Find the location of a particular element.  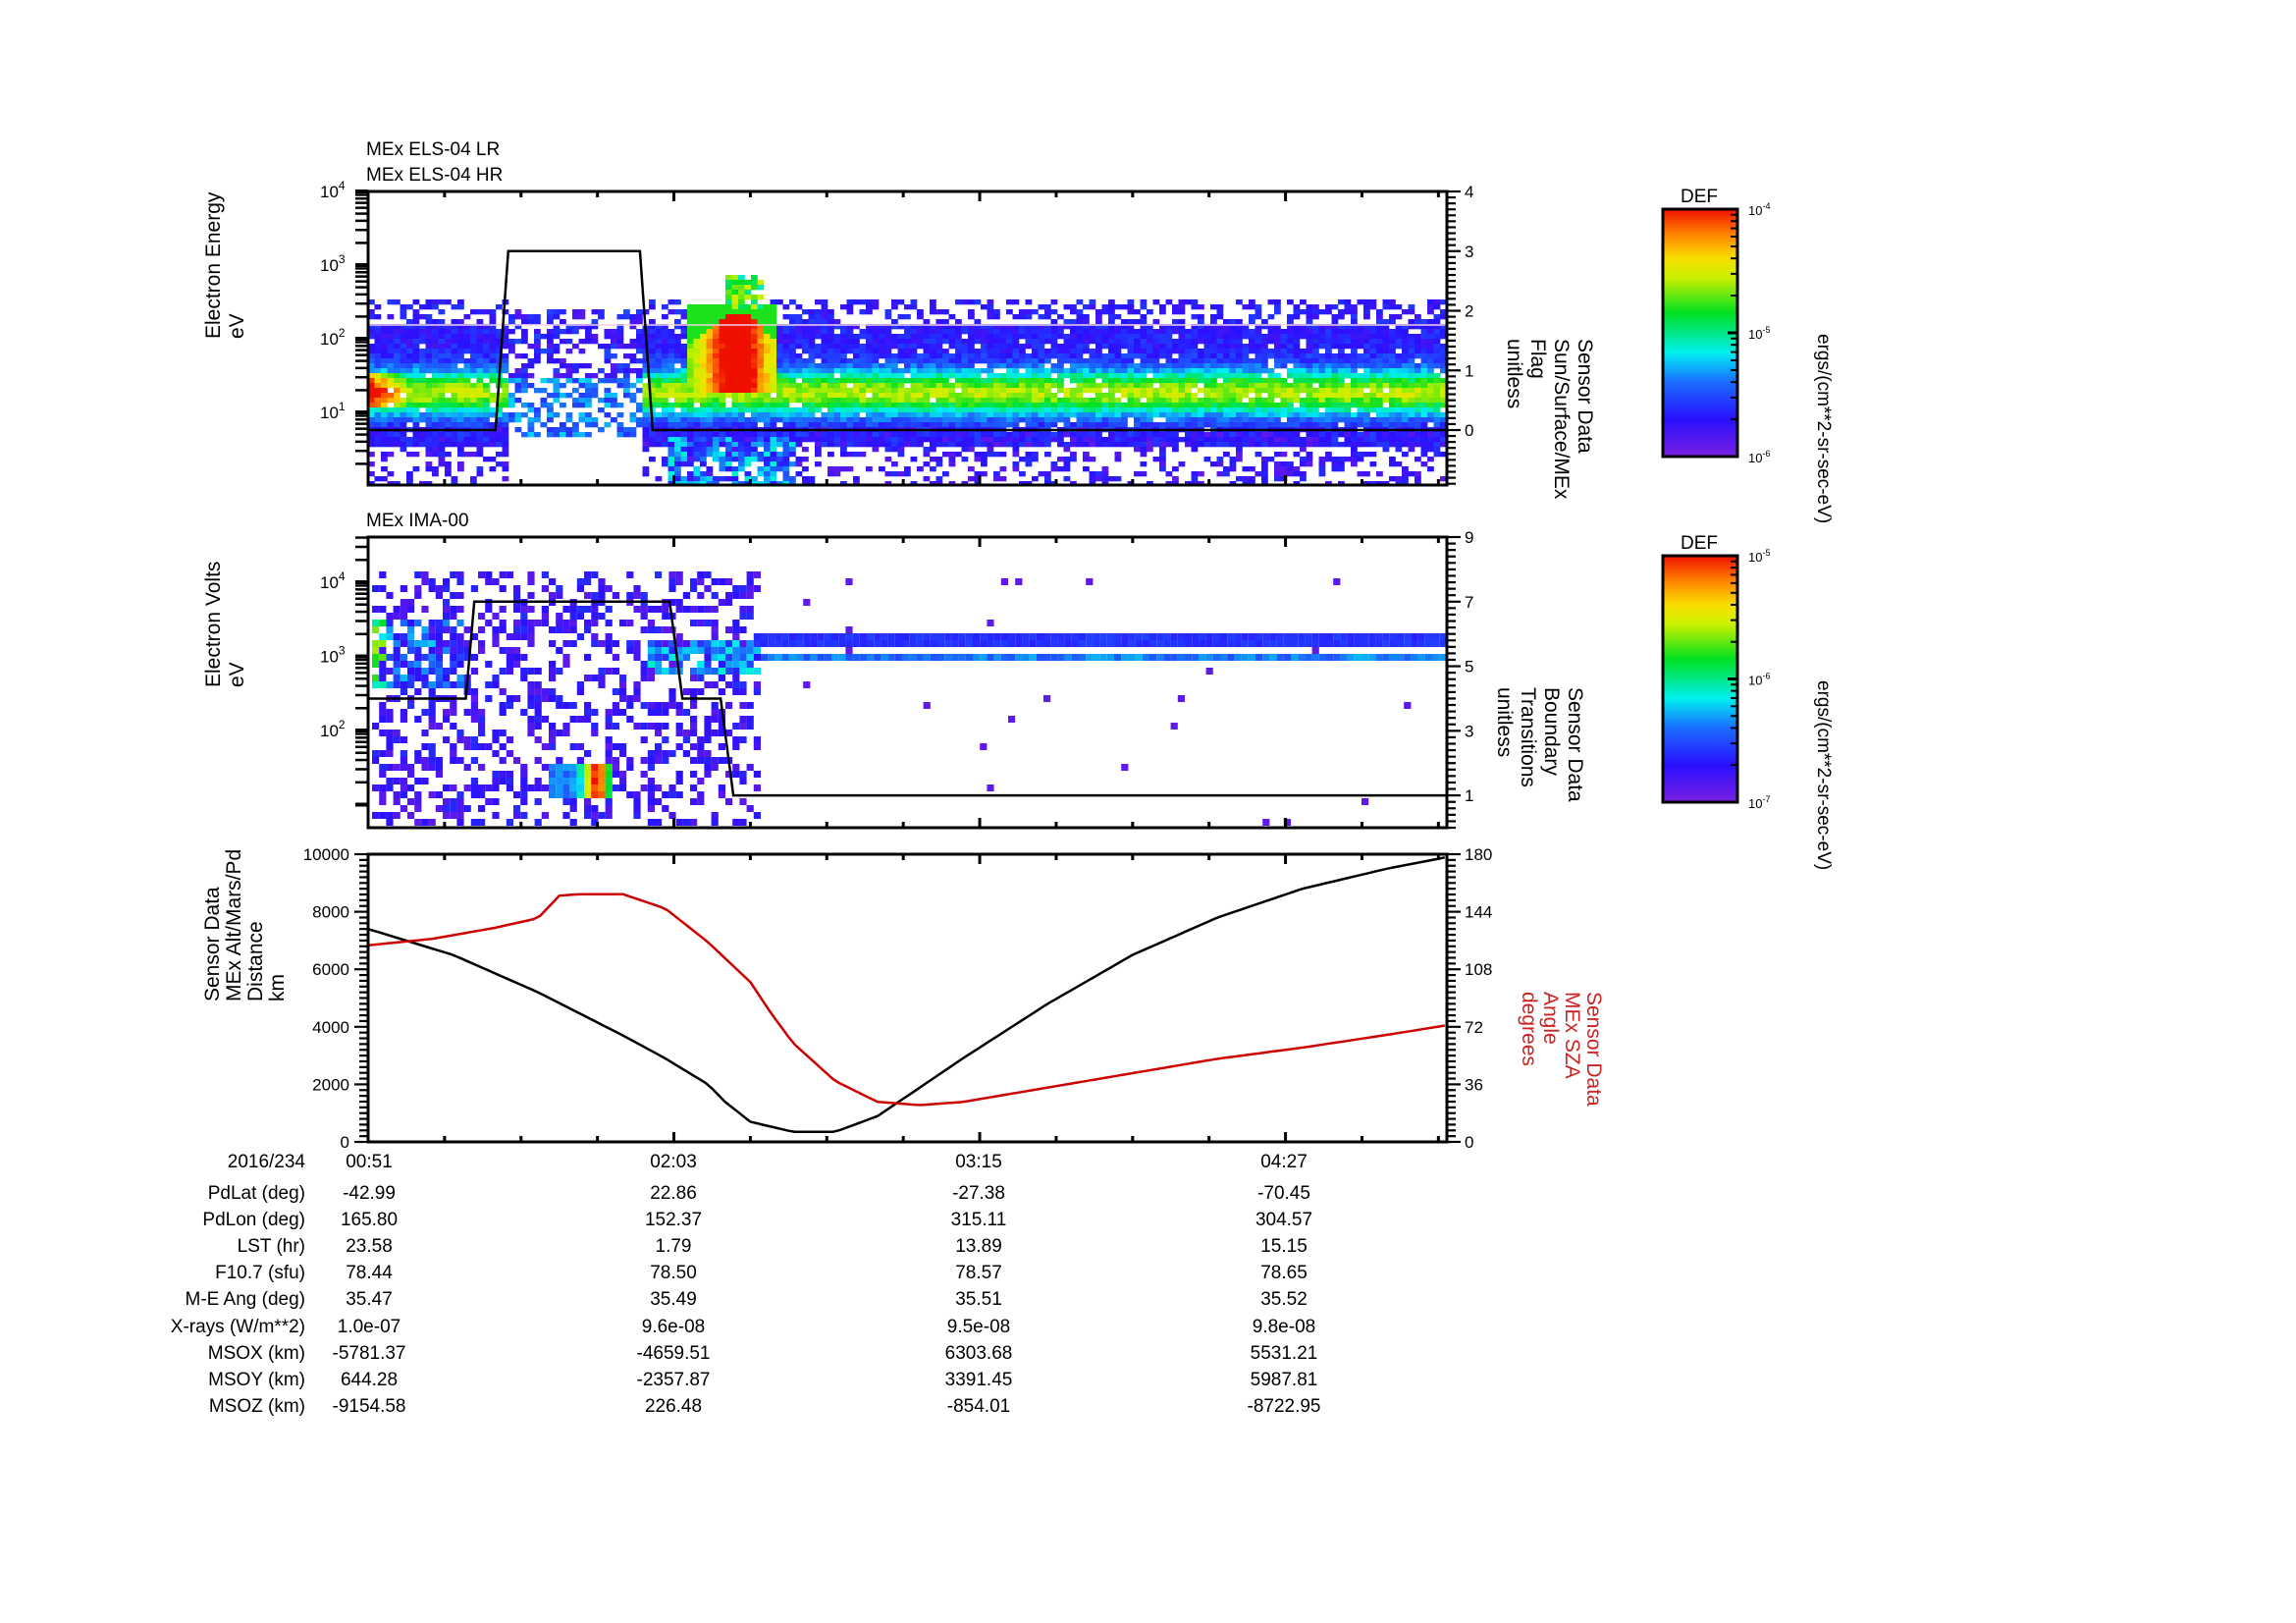

time-tick-3: 04:27 is located at coordinates (1284, 1162).